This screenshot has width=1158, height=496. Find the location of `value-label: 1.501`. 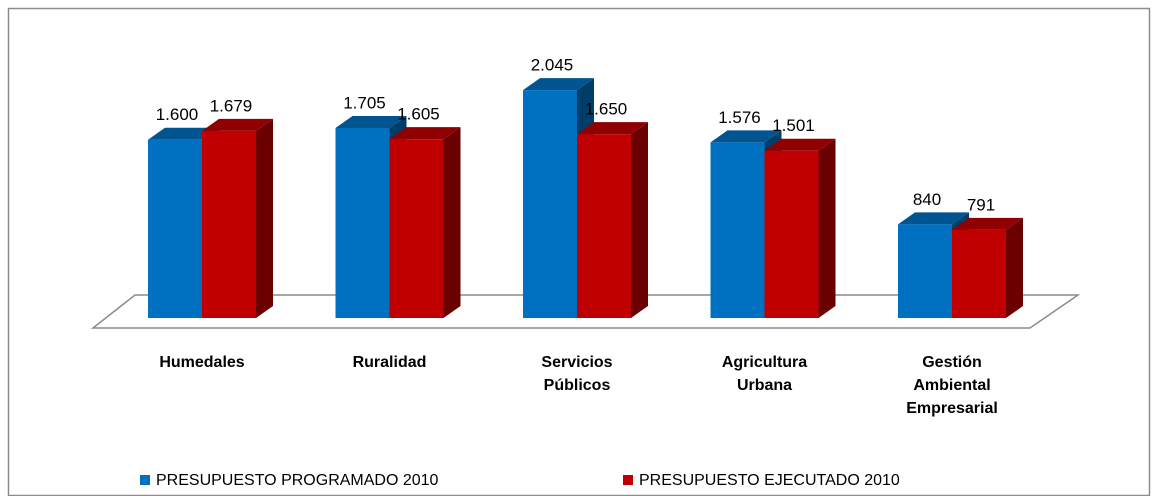

value-label: 1.501 is located at coordinates (793, 125).